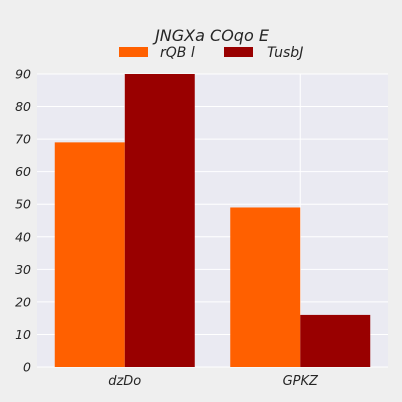 This screenshot has width=402, height=402. I want to click on legend: rQB l TusbJ, so click(211, 53).